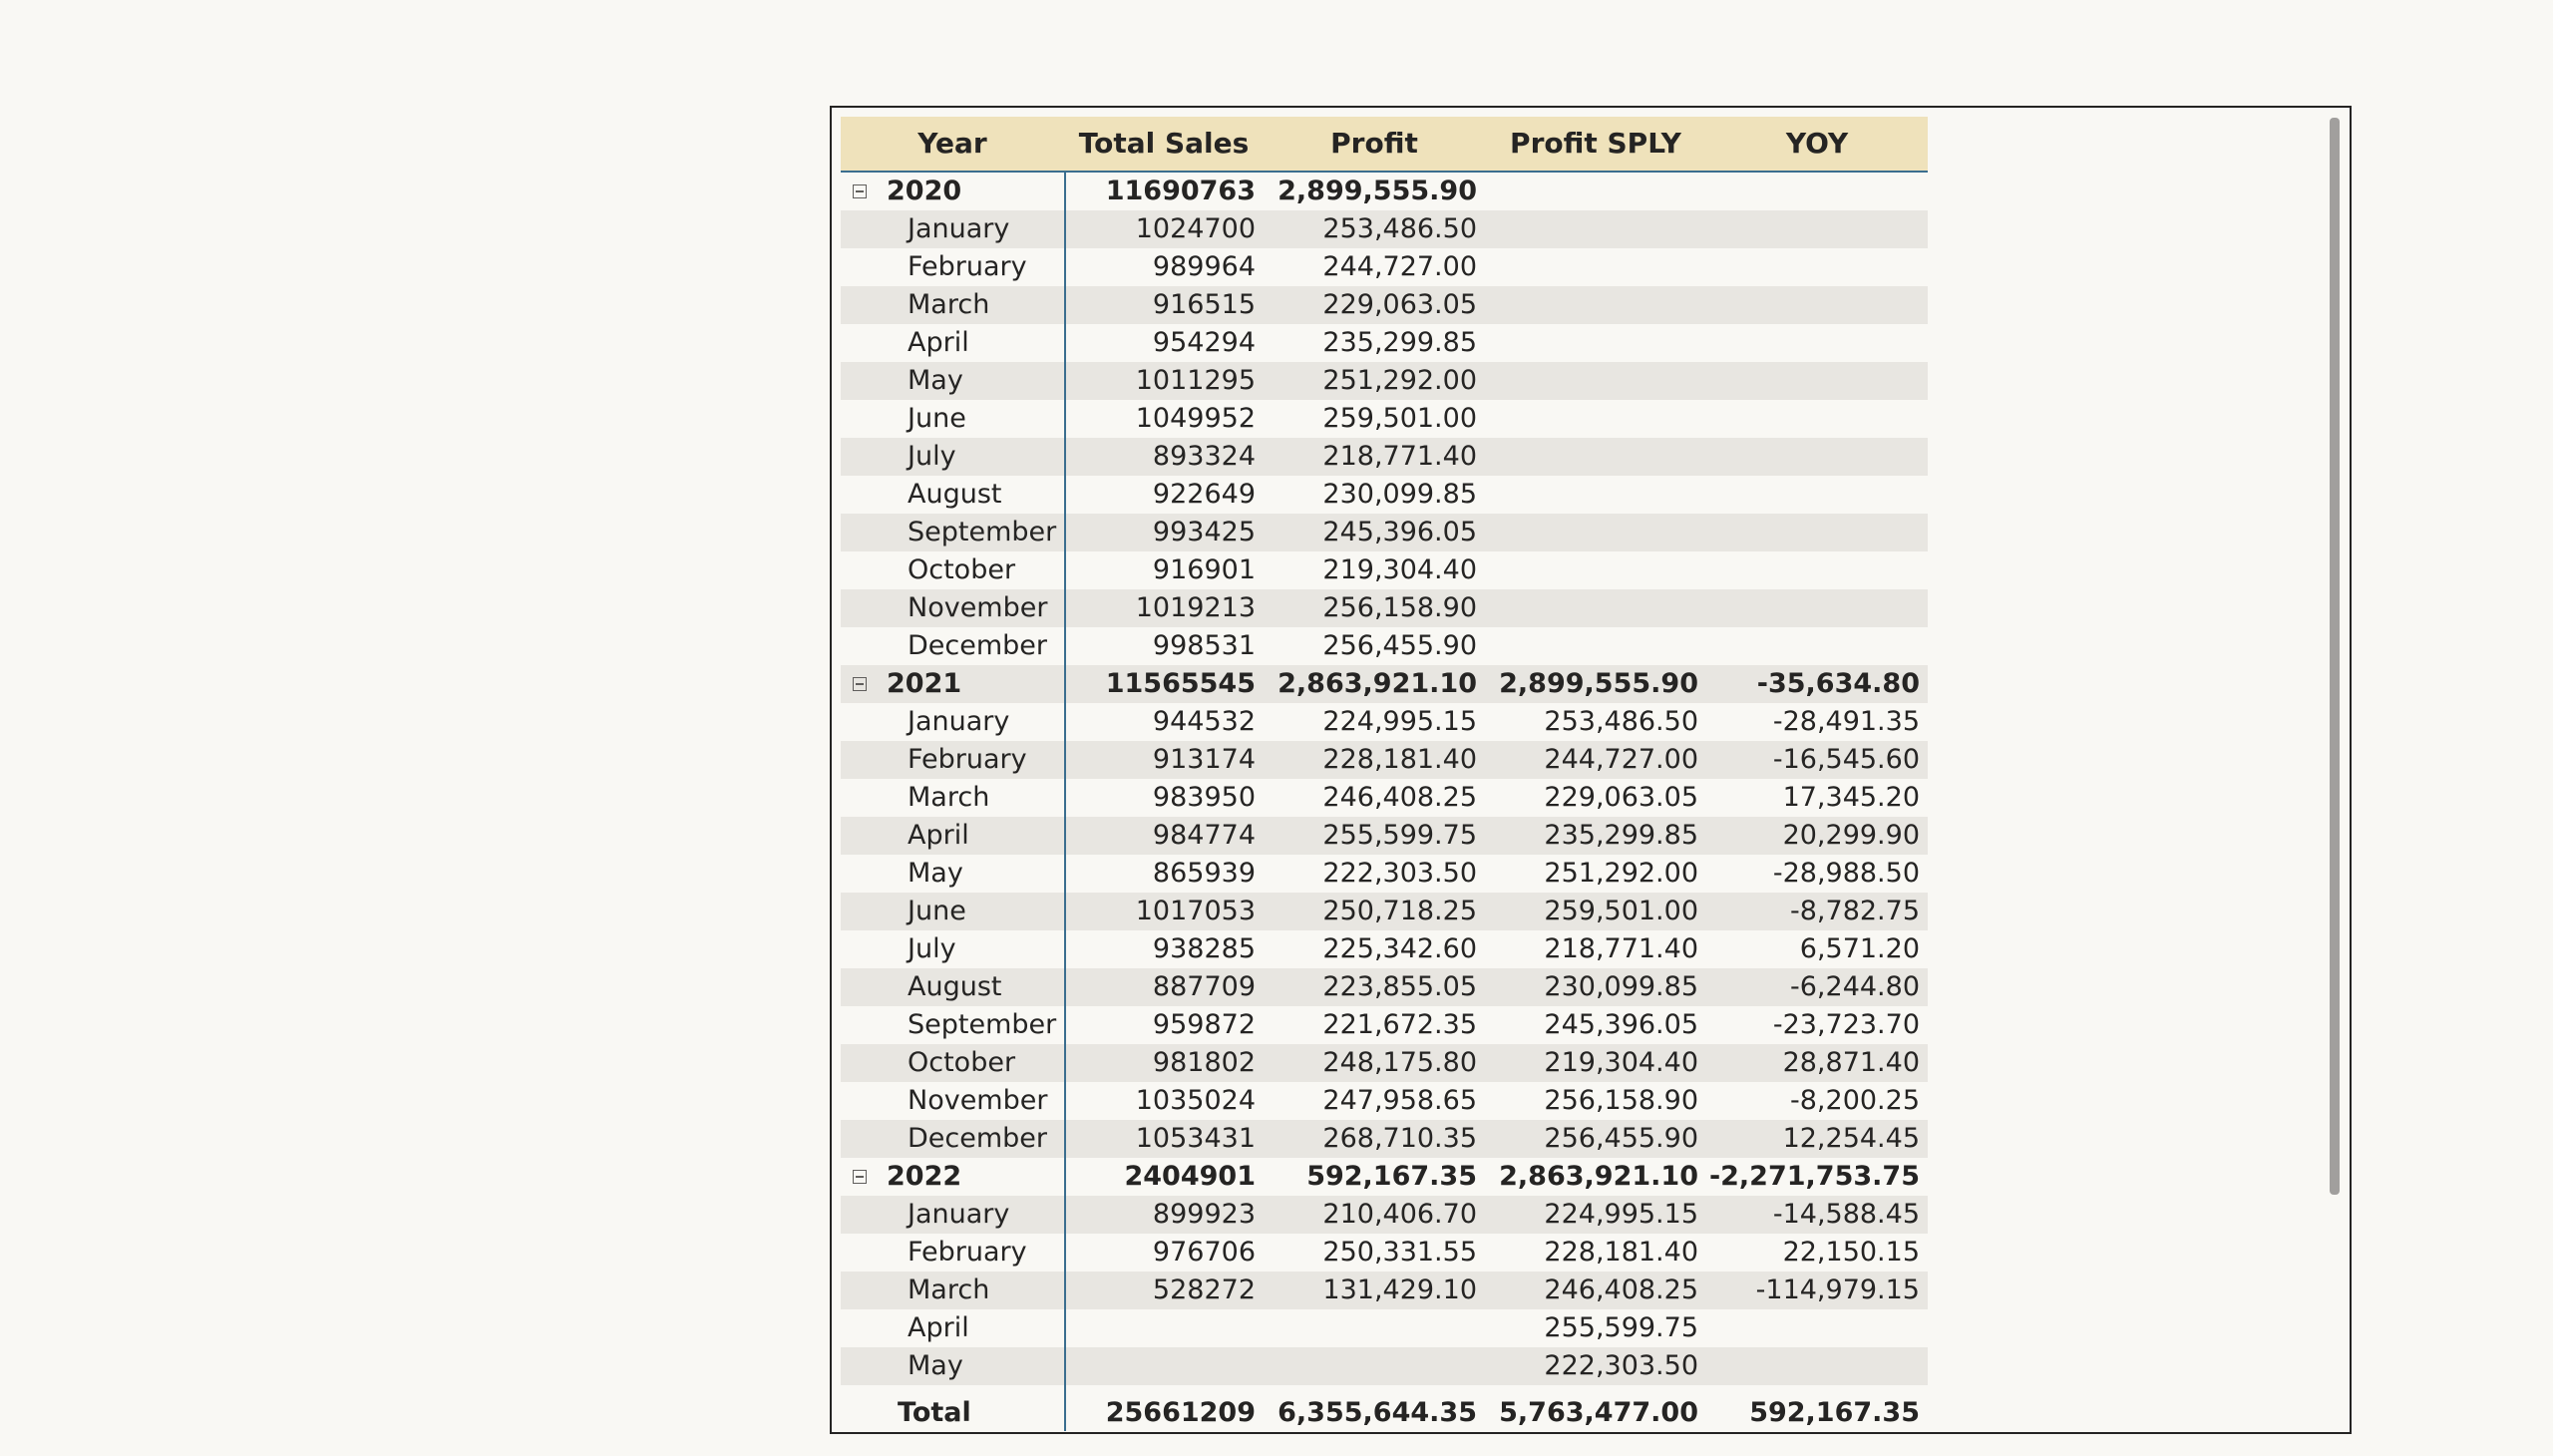 The height and width of the screenshot is (1456, 2553). Describe the element at coordinates (1399, 873) in the screenshot. I see `profit-cell: 222,303.50` at that location.